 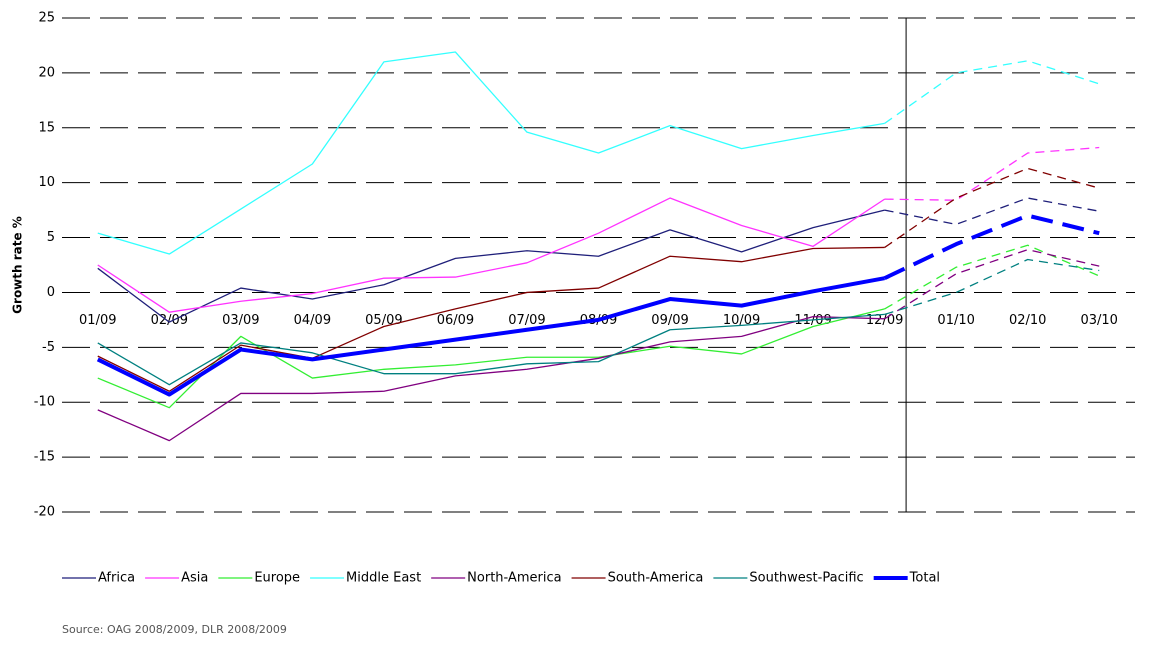 What do you see at coordinates (1098, 320) in the screenshot?
I see `x-tick-label: 03/10` at bounding box center [1098, 320].